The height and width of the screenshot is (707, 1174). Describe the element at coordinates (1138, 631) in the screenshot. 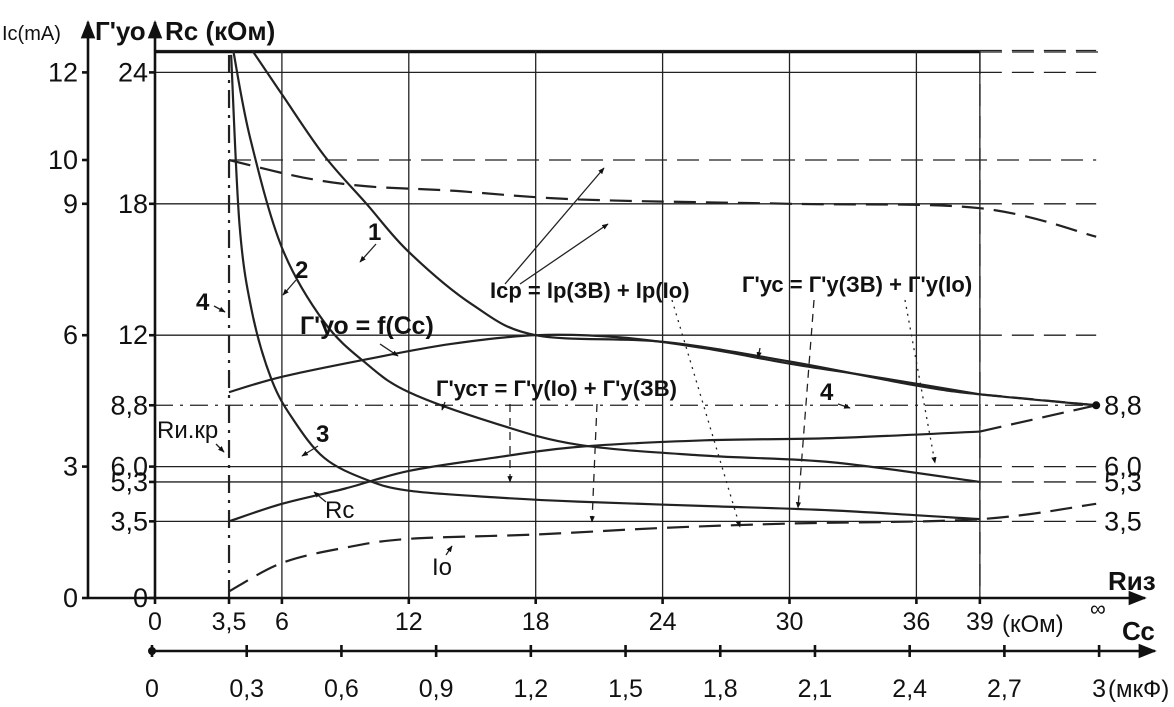

I see `cc-axis-title: Сс` at that location.